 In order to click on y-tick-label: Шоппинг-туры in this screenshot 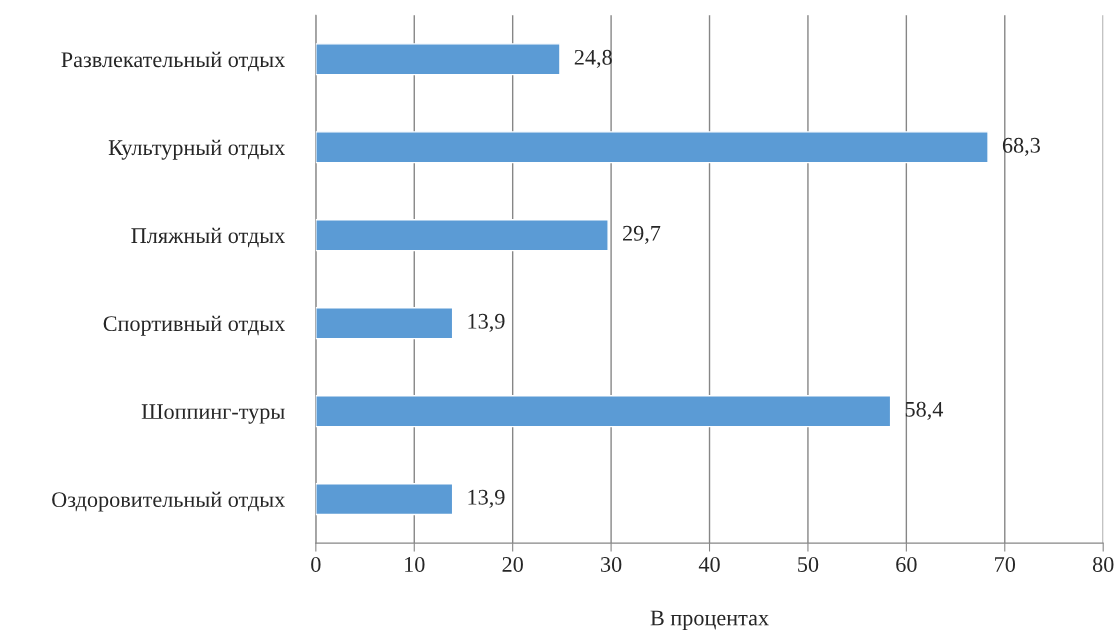, I will do `click(213, 414)`.